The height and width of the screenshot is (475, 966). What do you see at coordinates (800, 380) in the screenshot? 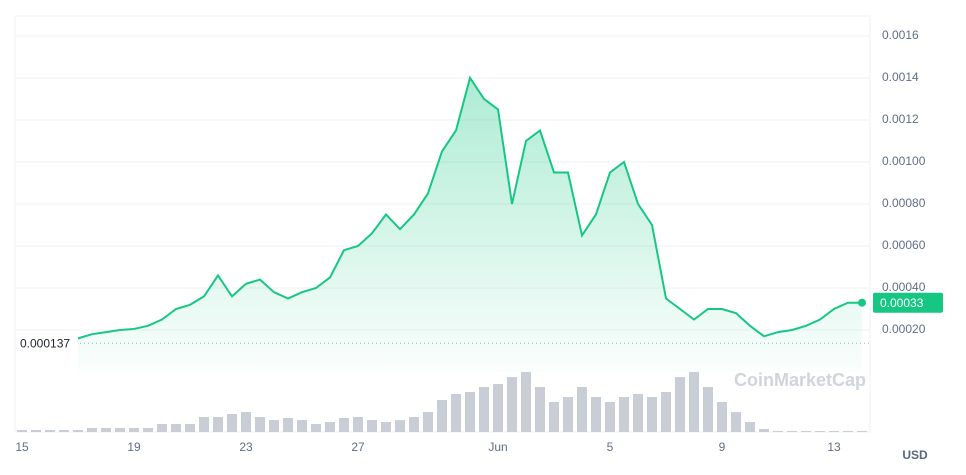
I see `watermark: CoinMarketCap` at bounding box center [800, 380].